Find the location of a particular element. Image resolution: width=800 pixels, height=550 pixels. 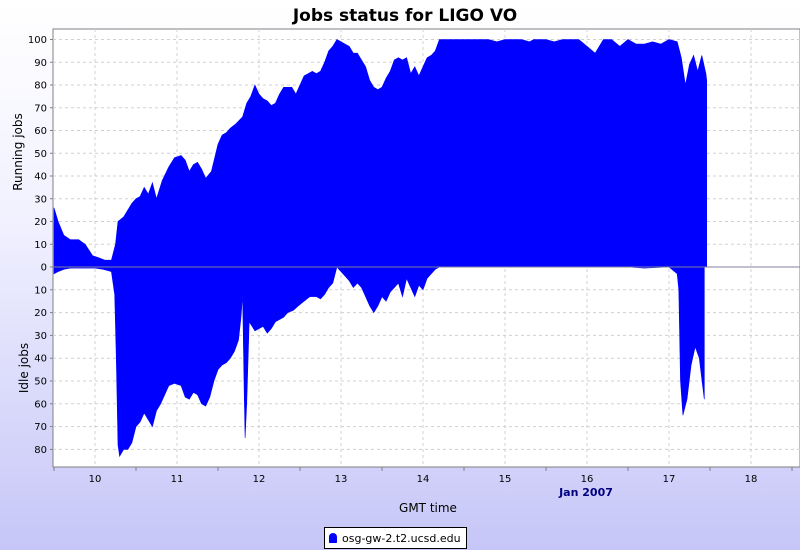

y-tick-label-running: 80 is located at coordinates (40, 86).